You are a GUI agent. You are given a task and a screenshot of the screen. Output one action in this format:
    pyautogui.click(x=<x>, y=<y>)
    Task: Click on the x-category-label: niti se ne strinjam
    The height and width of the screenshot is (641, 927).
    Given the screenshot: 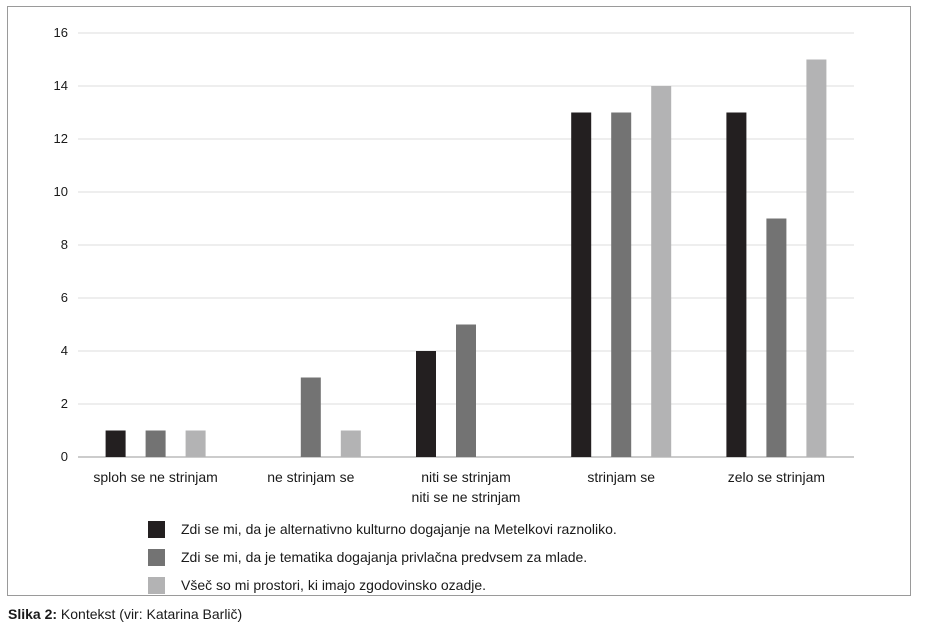 What is the action you would take?
    pyautogui.click(x=466, y=497)
    